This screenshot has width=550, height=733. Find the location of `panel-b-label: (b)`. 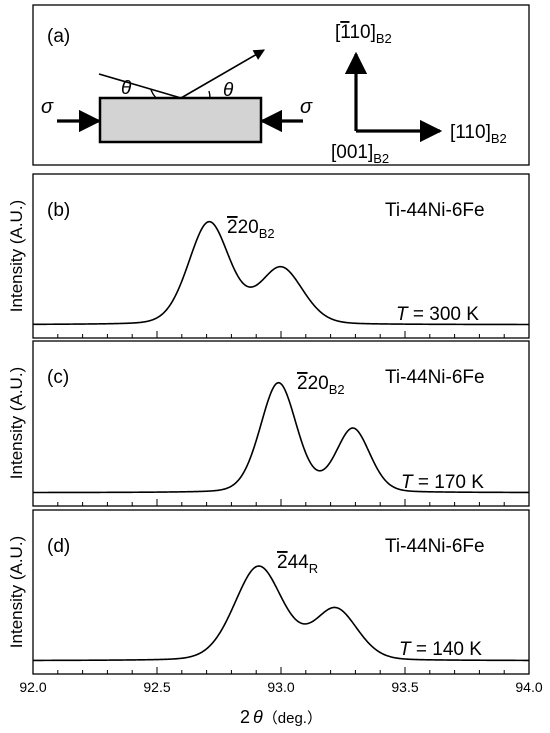

panel-b-label: (b) is located at coordinates (58, 210).